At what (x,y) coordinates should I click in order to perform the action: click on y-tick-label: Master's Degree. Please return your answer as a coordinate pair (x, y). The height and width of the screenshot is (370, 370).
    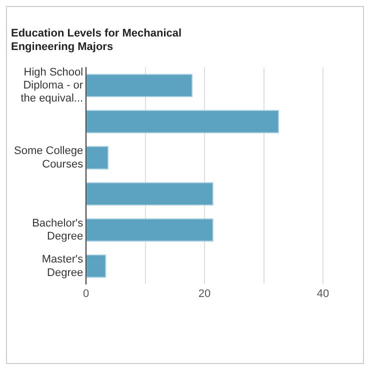
    Looking at the image, I should click on (63, 266).